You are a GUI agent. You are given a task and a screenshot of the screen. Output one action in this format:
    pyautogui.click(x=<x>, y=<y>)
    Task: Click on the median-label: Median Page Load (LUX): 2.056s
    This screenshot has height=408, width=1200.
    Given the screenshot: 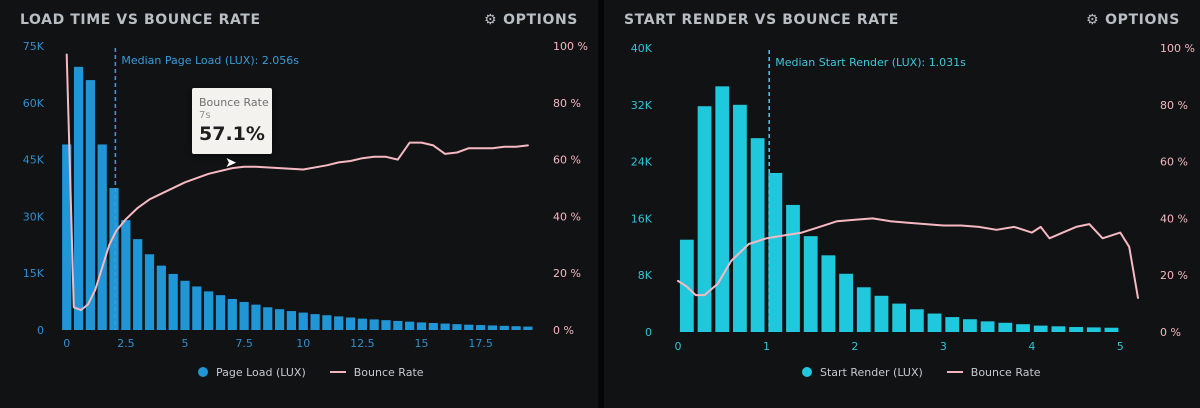 What is the action you would take?
    pyautogui.click(x=210, y=60)
    